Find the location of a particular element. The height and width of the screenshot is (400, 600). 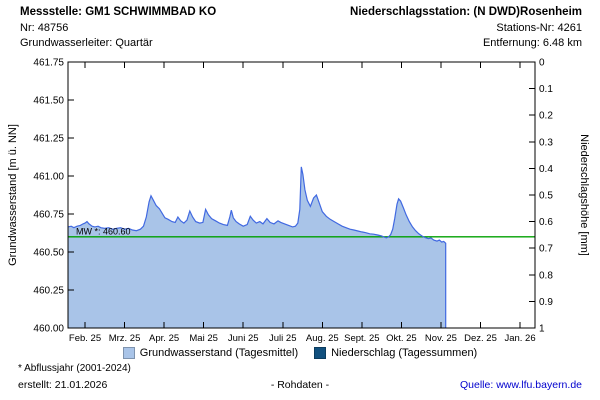

legend-item-precipitation: Niederschlag (Tagessummen) is located at coordinates (395, 353).